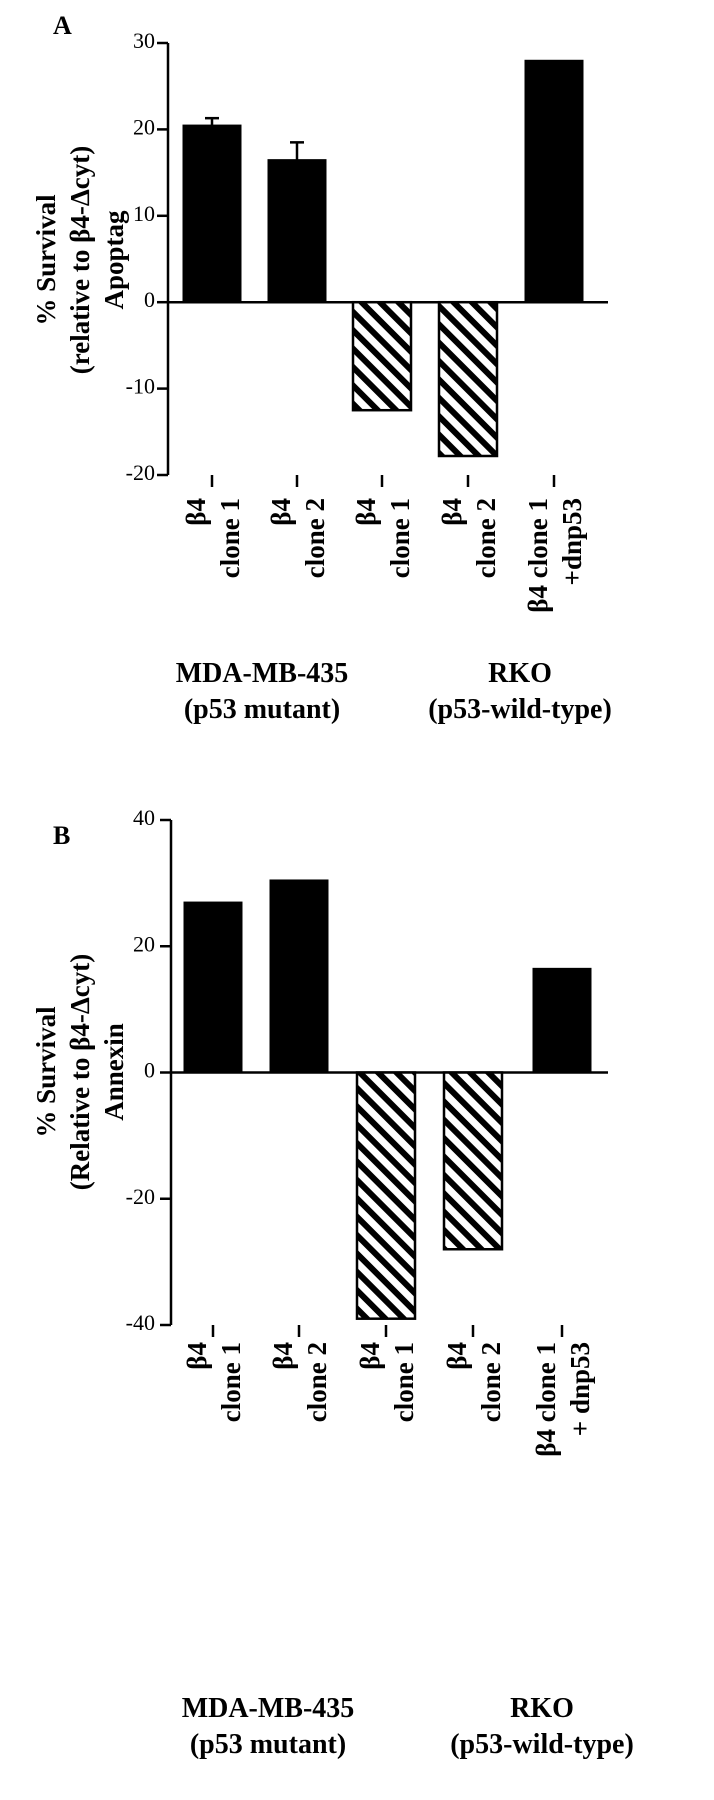 The image size is (714, 1800). Describe the element at coordinates (144, 40) in the screenshot. I see `y-tick-label: 30` at that location.